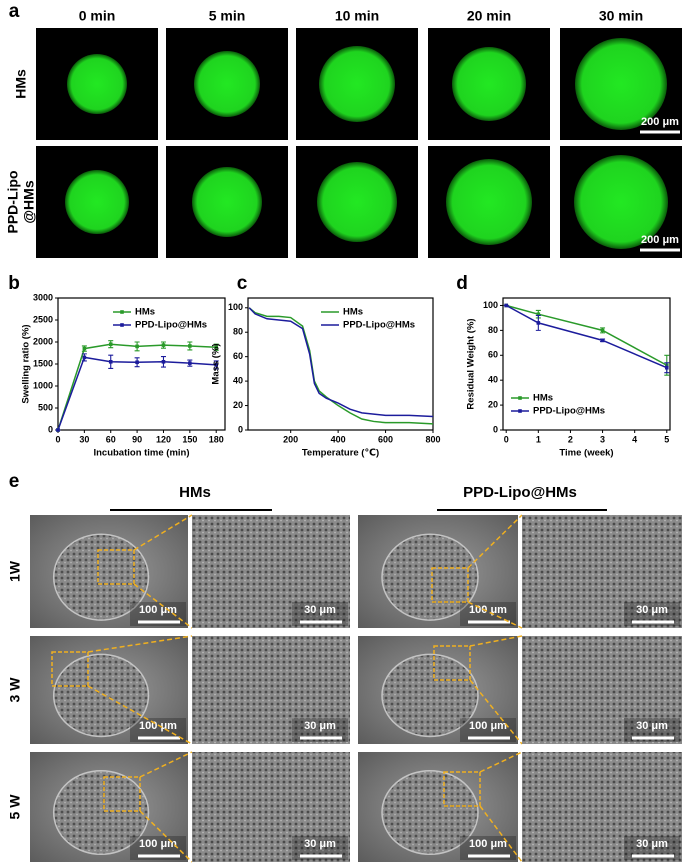 The image size is (685, 865). What do you see at coordinates (660, 122) in the screenshot?
I see `scale-bar-label: 200 μm` at bounding box center [660, 122].